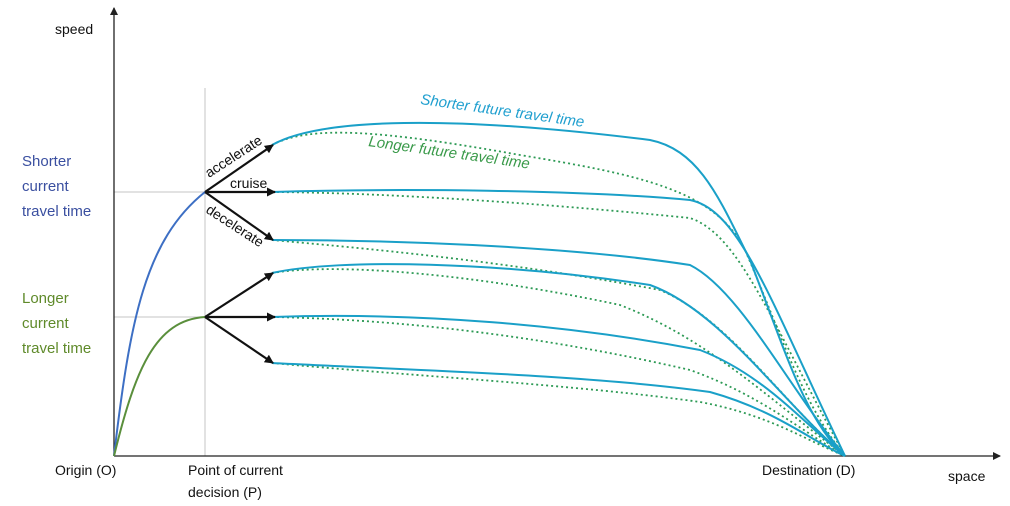 This screenshot has height=506, width=1010. I want to click on shorter-current-curve, so click(159, 324).